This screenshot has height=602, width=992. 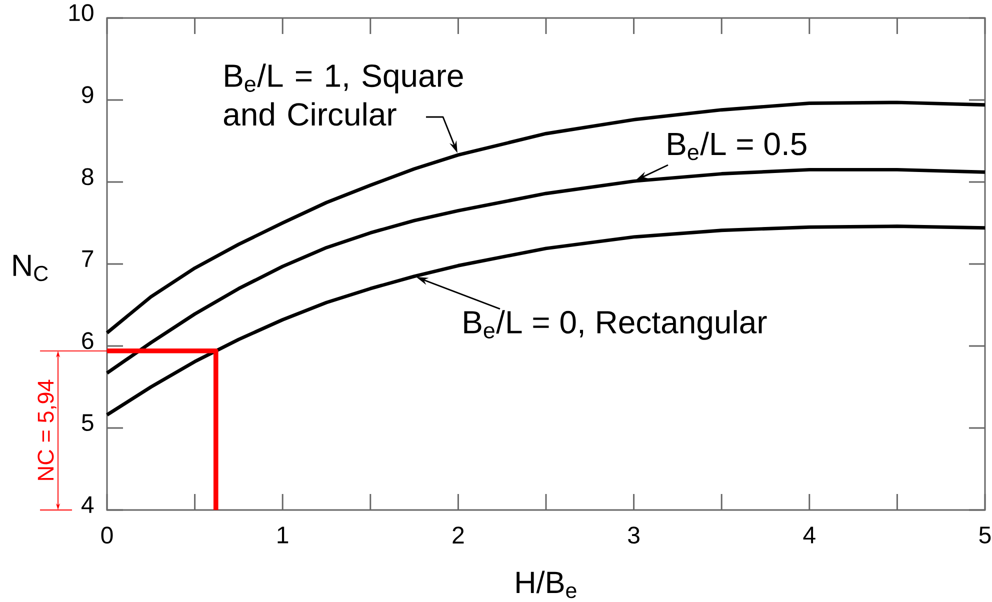 What do you see at coordinates (88, 341) in the screenshot?
I see `y-tick-label: 6` at bounding box center [88, 341].